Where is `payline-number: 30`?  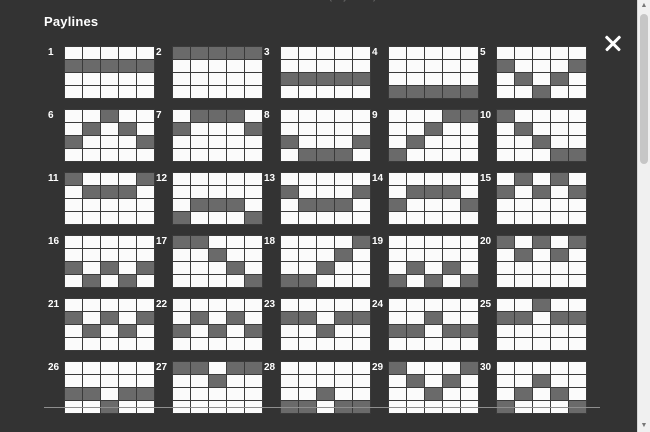
payline-number: 30 is located at coordinates (486, 367).